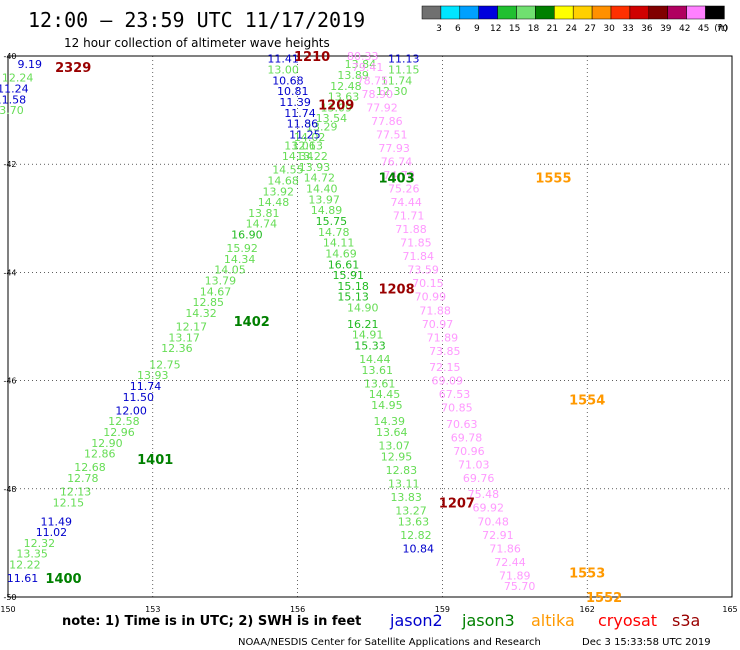 The width and height of the screenshot is (740, 650). What do you see at coordinates (100, 454) in the screenshot?
I see `wave-height-label: 12.86` at bounding box center [100, 454].